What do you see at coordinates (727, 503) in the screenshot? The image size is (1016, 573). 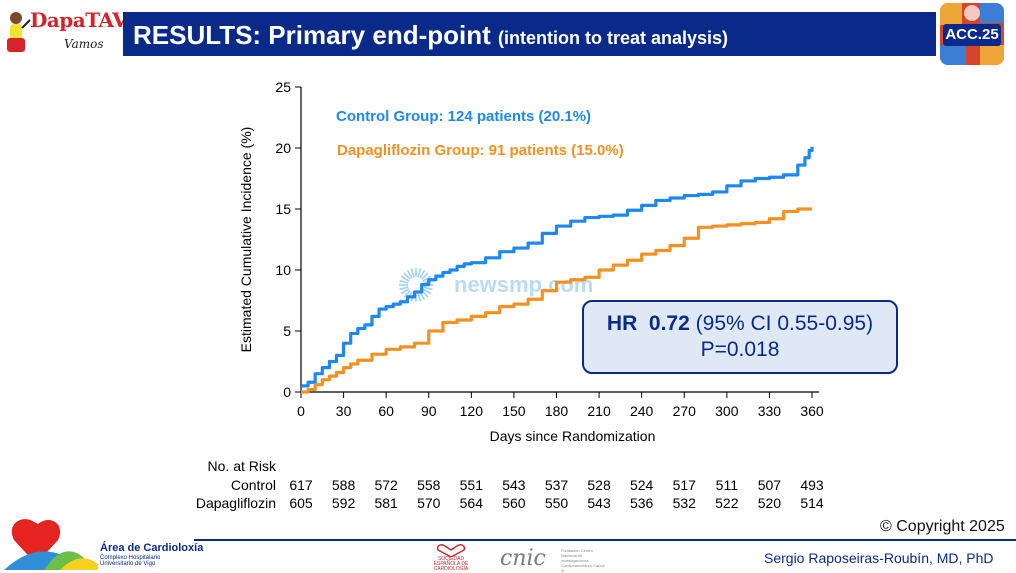 I see `risk-cell: 522` at bounding box center [727, 503].